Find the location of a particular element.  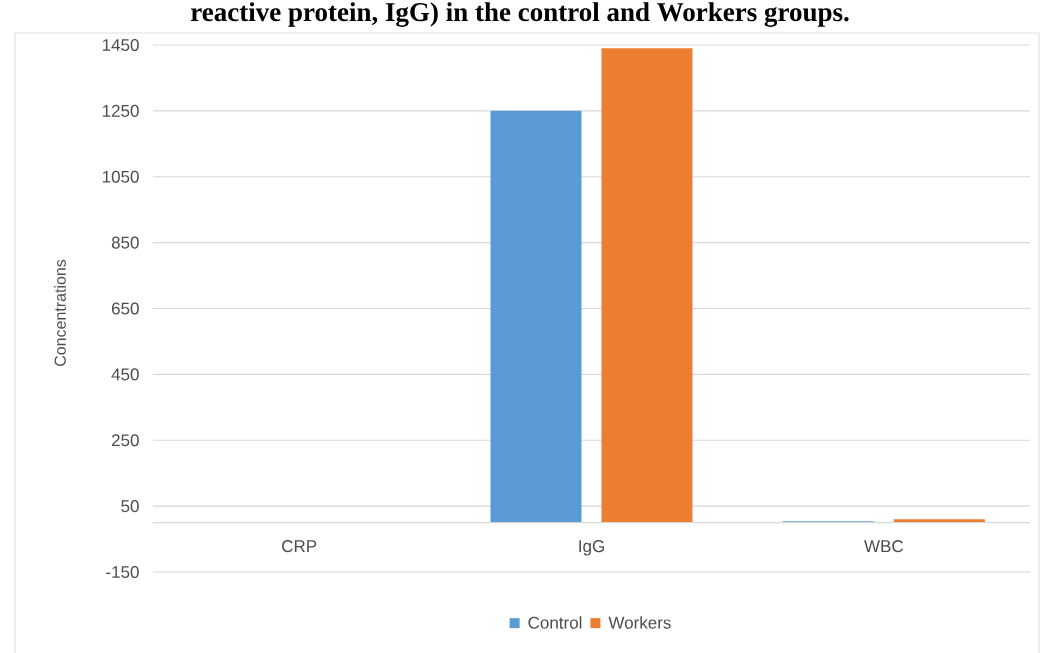

chart-title: reactive protein, IgG) in the control and Workers groups. is located at coordinates (519, 14).